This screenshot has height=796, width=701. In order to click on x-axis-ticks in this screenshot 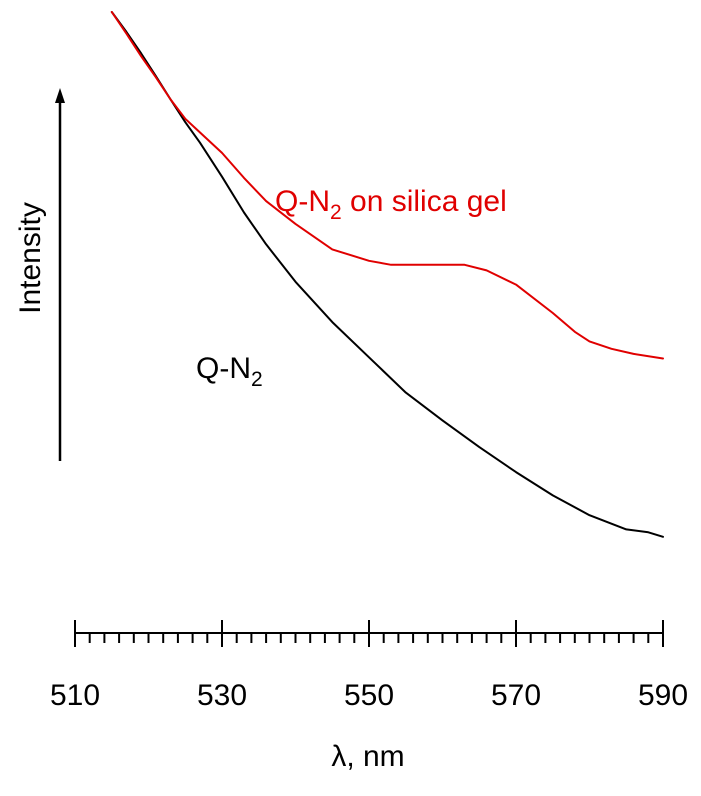, I will do `click(369, 633)`.